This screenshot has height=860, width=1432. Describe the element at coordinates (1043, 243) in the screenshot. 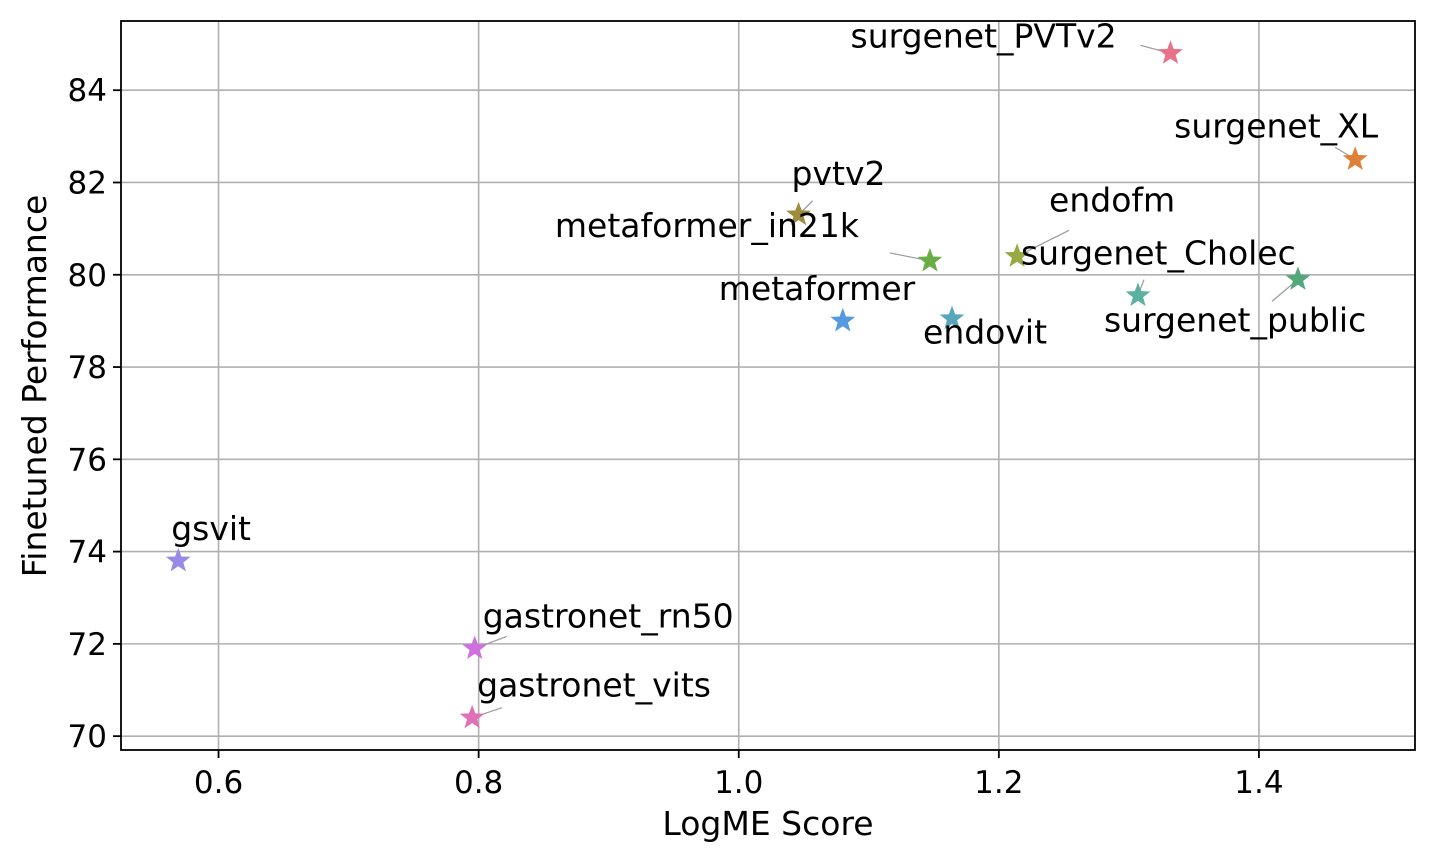

I see `leader-line` at that location.